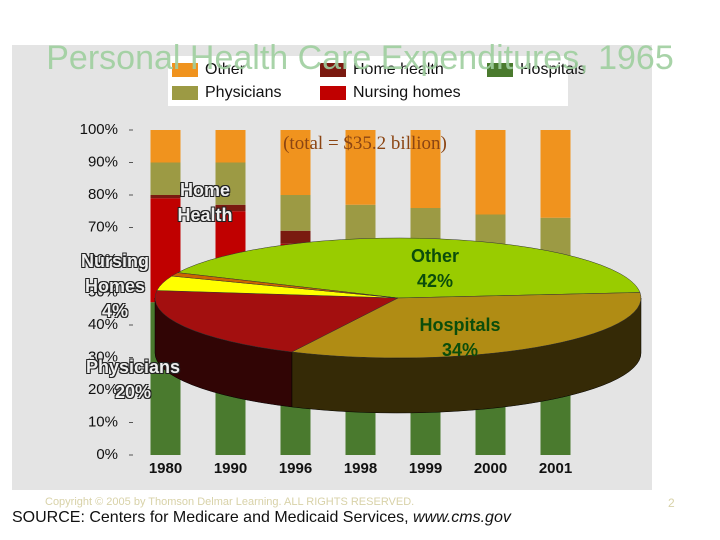  Describe the element at coordinates (107, 454) in the screenshot. I see `y-tick-label: 0%` at that location.